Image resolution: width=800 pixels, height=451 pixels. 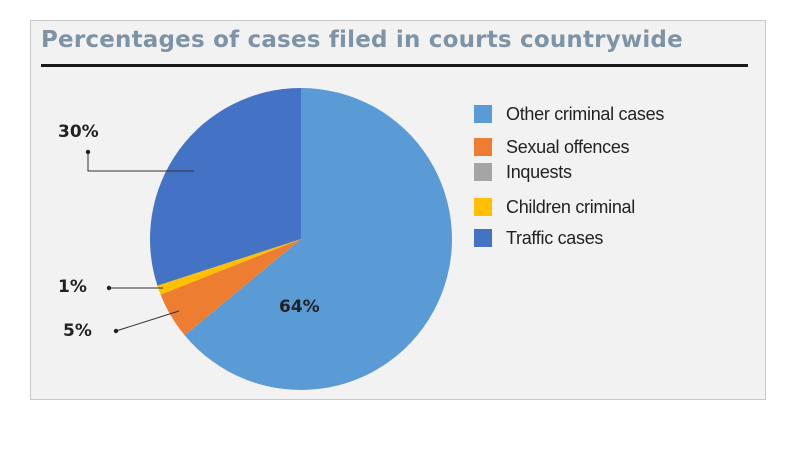 I want to click on legend-label: Inquests, so click(x=539, y=171).